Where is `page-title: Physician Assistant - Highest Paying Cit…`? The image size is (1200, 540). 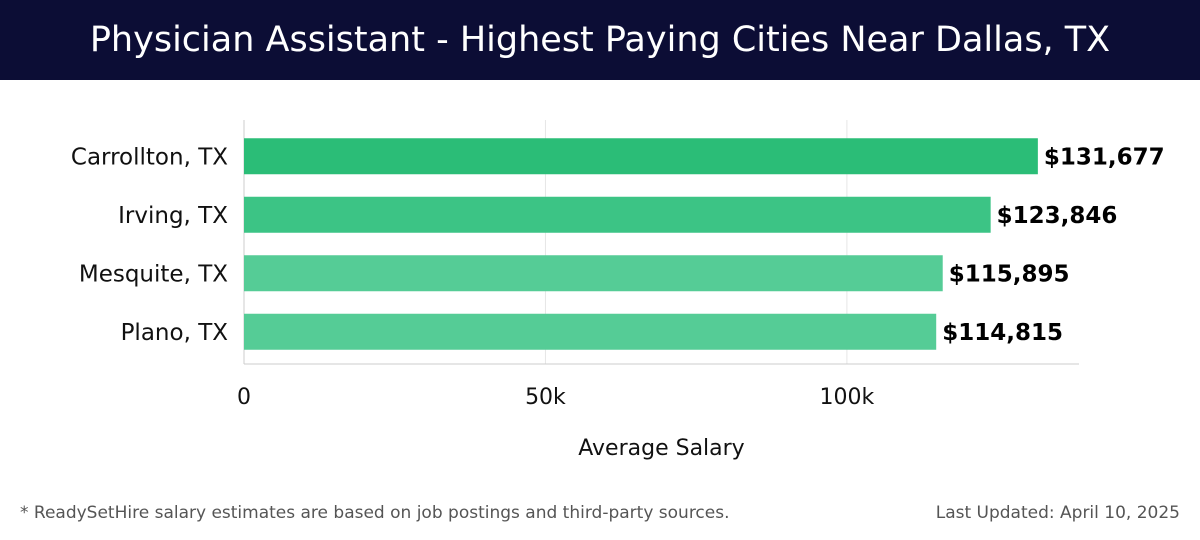 page-title: Physician Assistant - Highest Paying Cit… is located at coordinates (600, 40).